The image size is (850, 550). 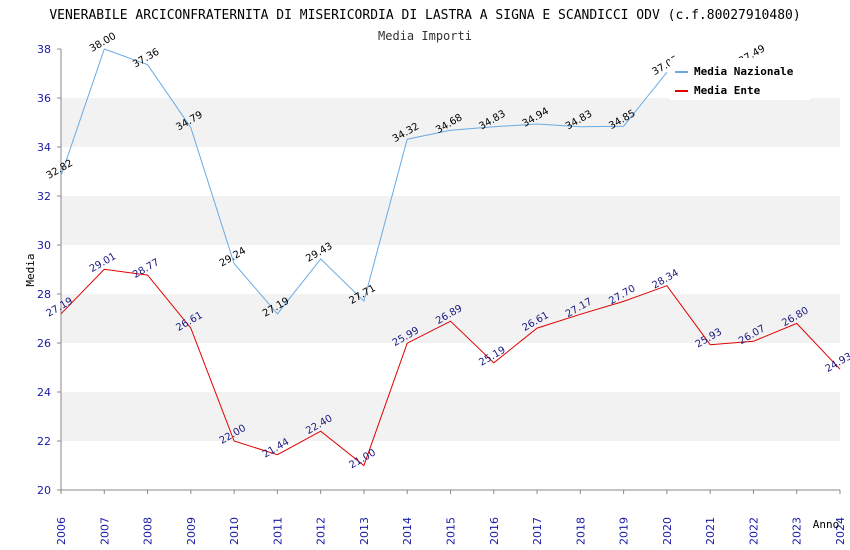 I want to click on legend-box, so click(x=740, y=79).